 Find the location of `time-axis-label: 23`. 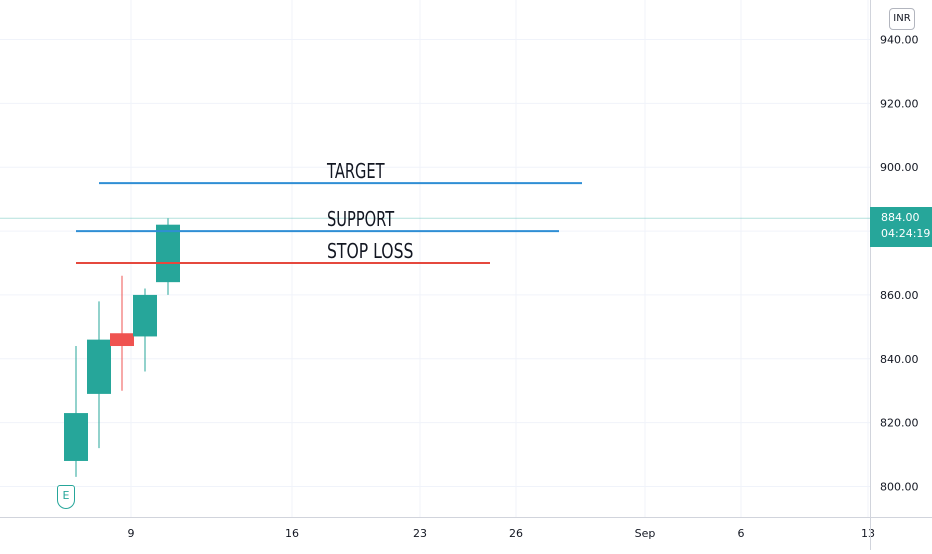

time-axis-label: 23 is located at coordinates (420, 533).